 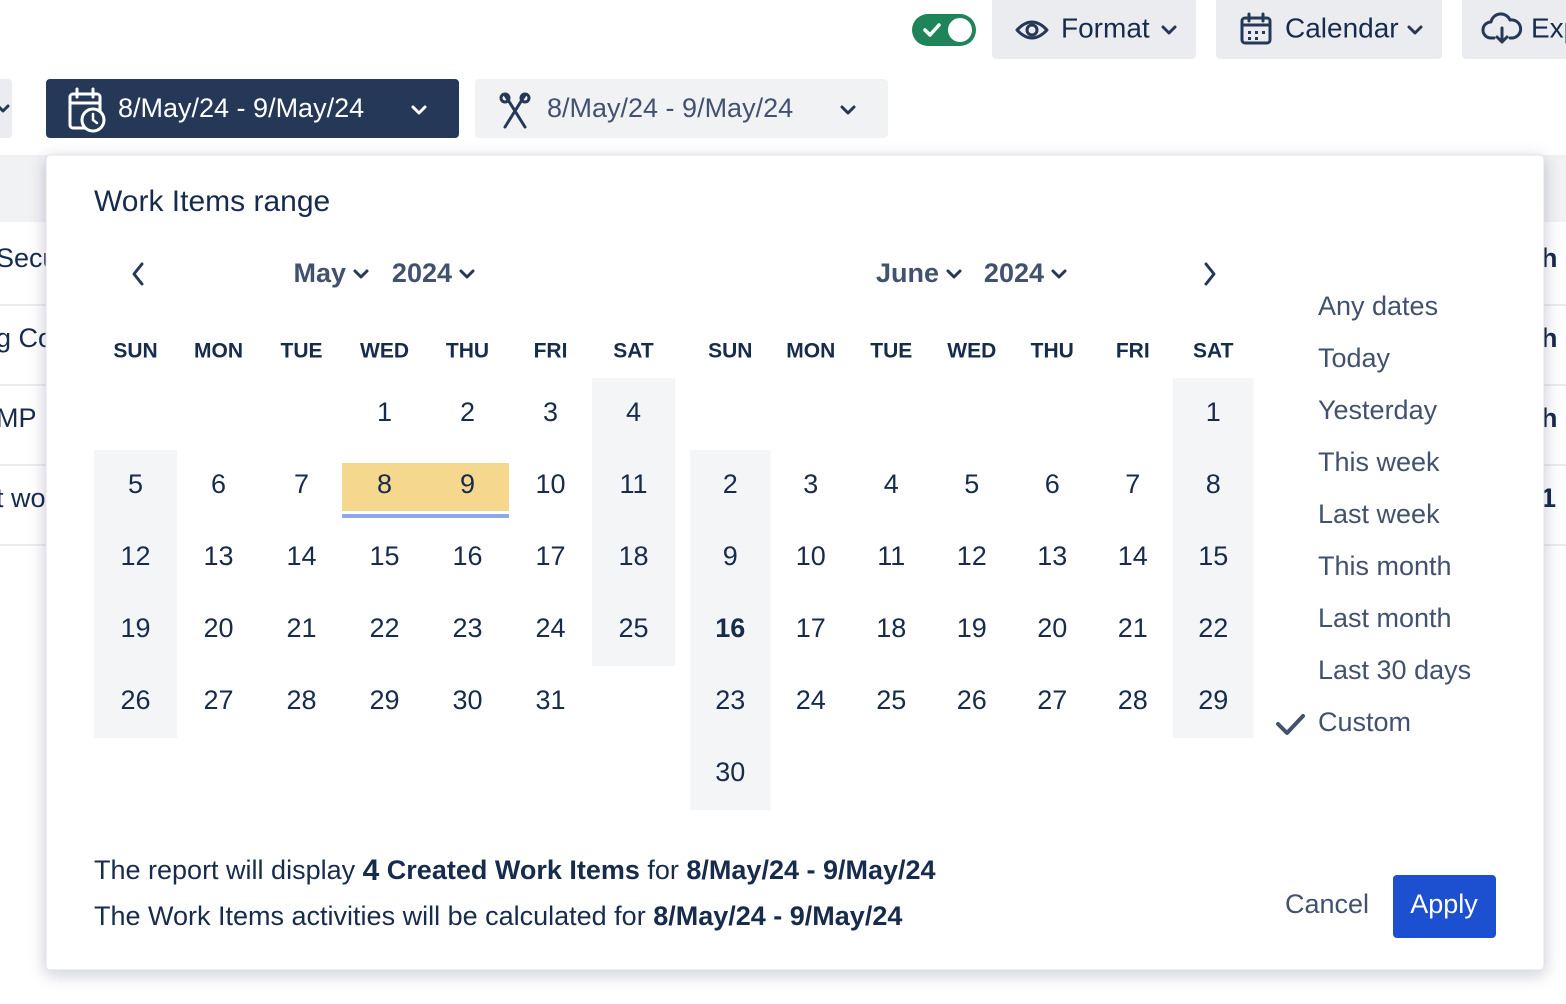 I want to click on selected-underline, so click(x=467, y=516).